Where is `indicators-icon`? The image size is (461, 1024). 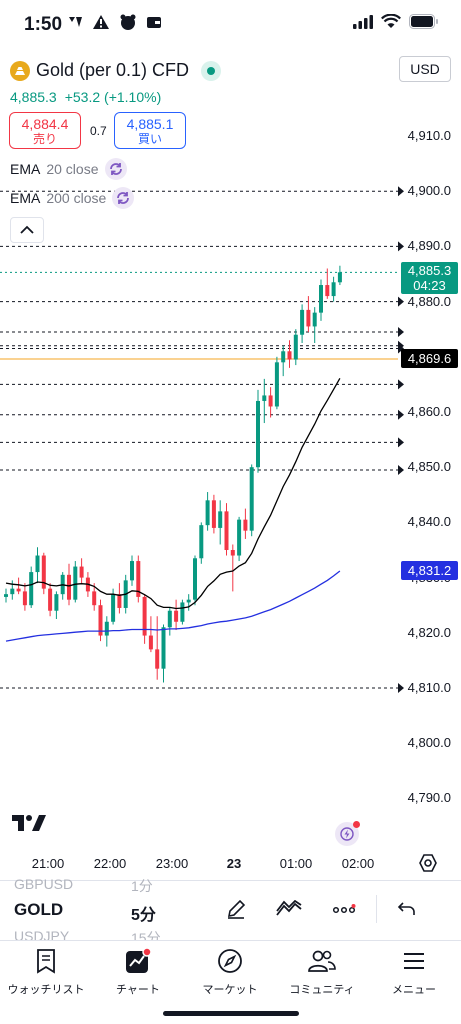 indicators-icon is located at coordinates (289, 909).